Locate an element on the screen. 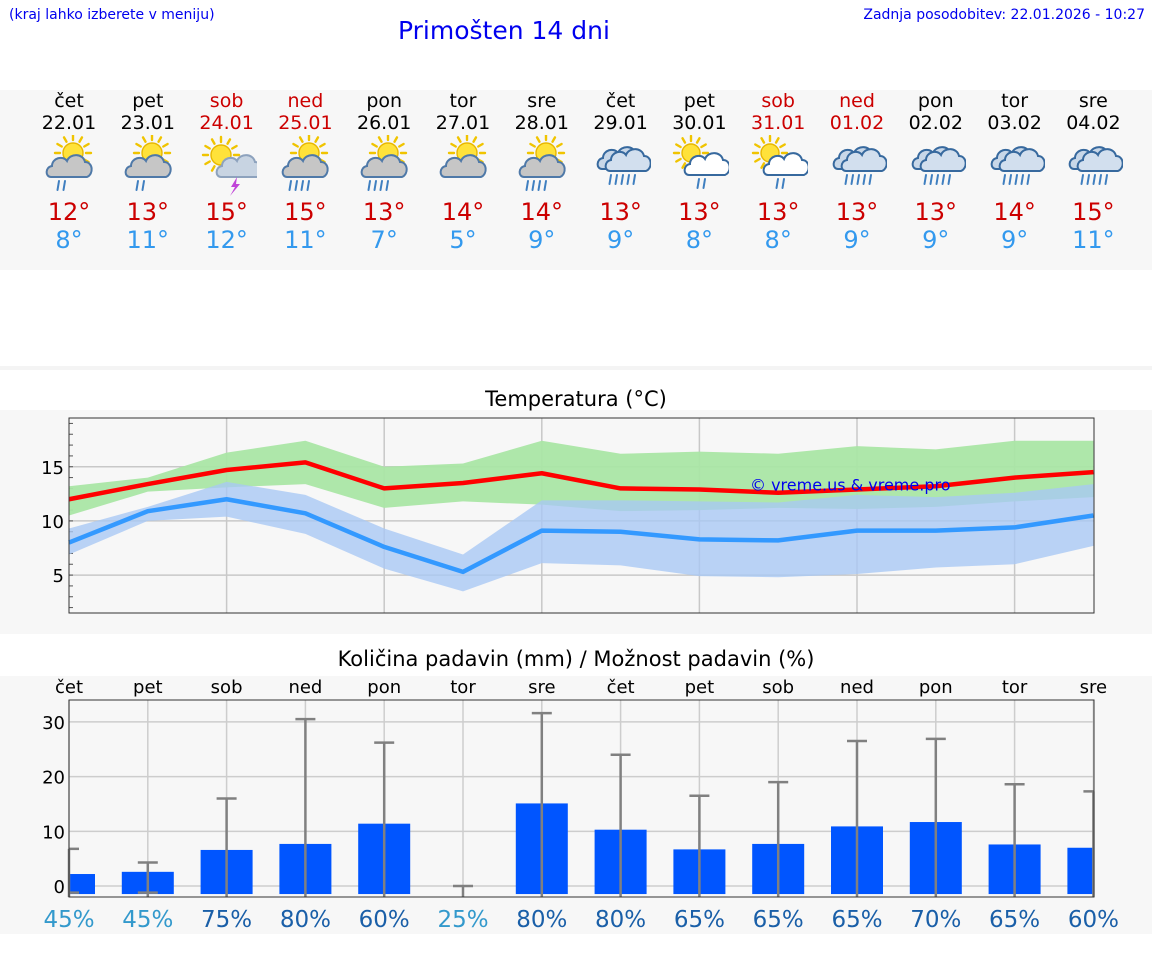  y-tick-label: 0 is located at coordinates (59, 887).